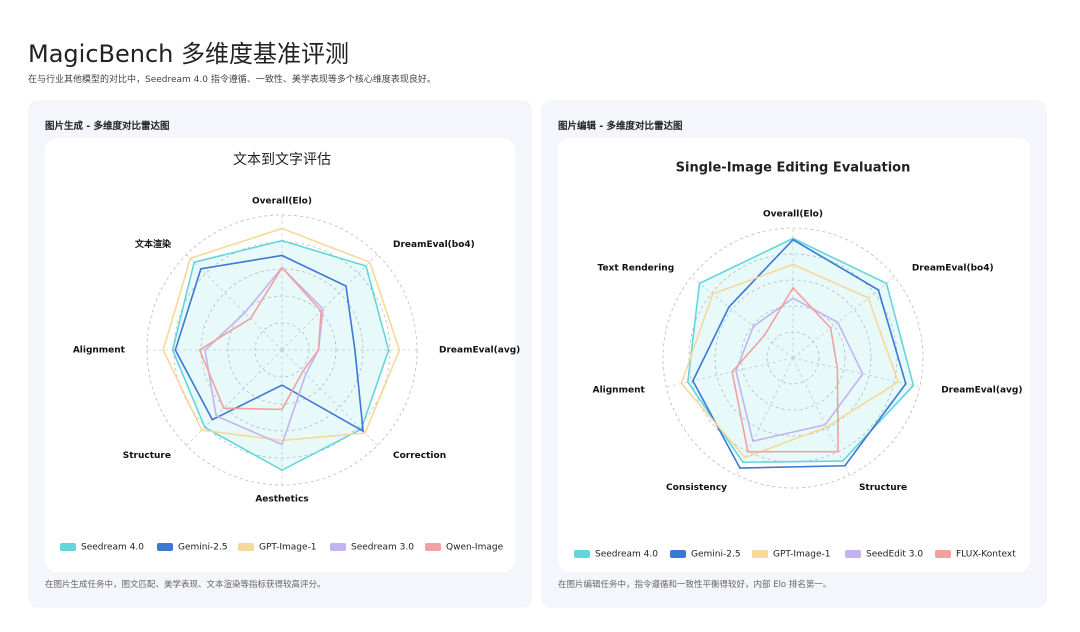 Image resolution: width=1080 pixels, height=632 pixels. Describe the element at coordinates (620, 126) in the screenshot. I see `card-title: 图片编辑 - 多维度对比雷达图` at that location.